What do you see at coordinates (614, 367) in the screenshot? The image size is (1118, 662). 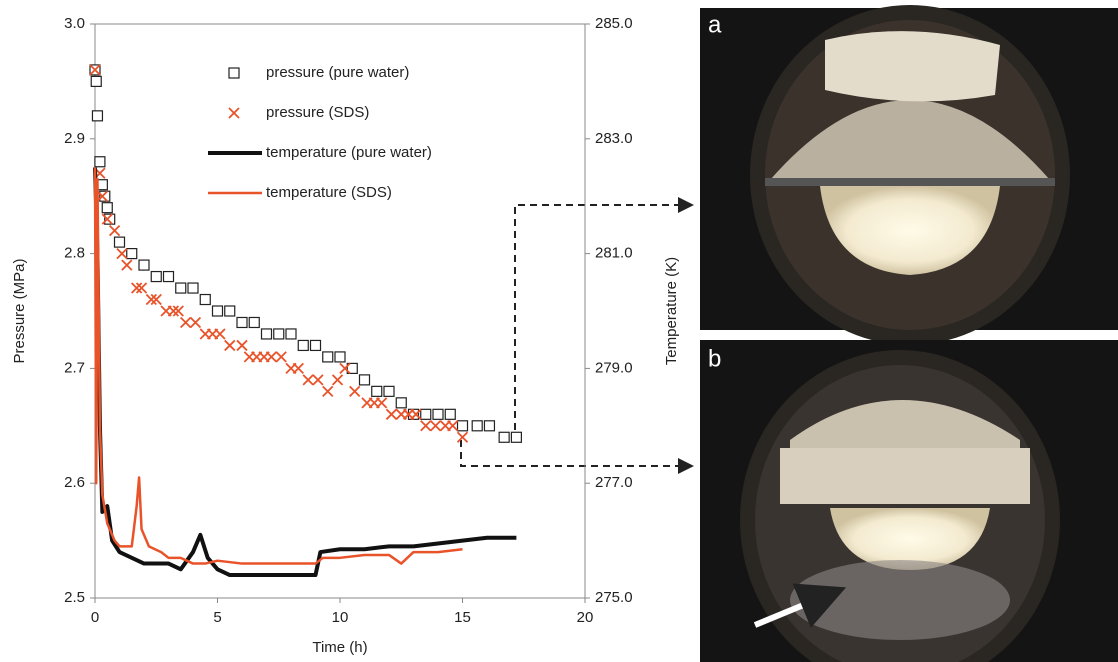 I see `y2-tick-label: 279.0` at bounding box center [614, 367].